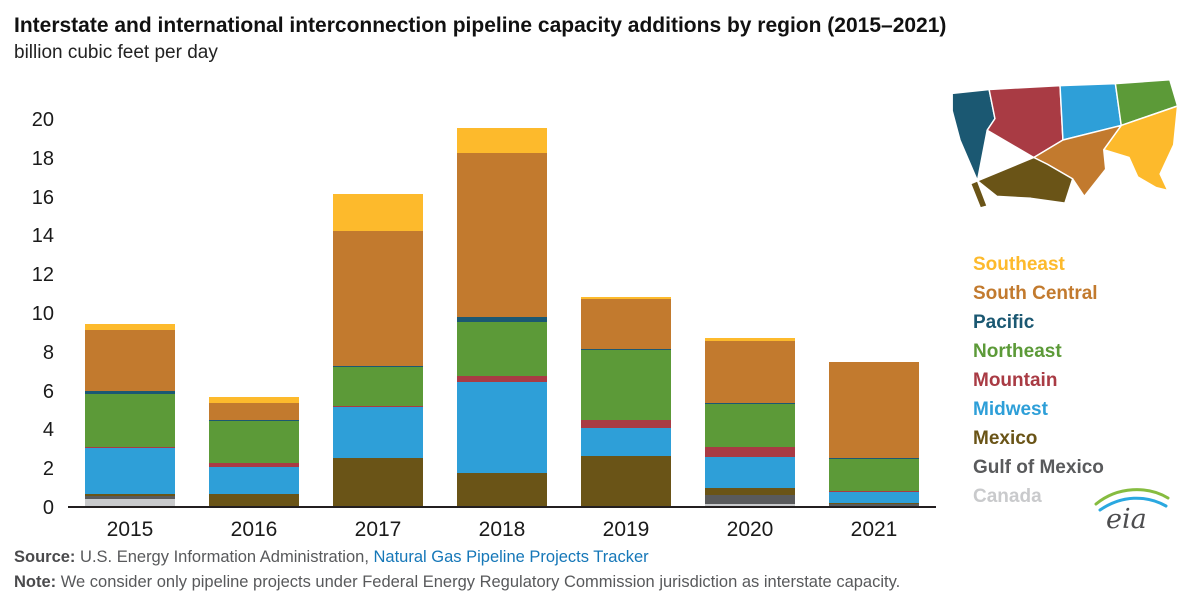  What do you see at coordinates (1038, 467) in the screenshot?
I see `legend-item-gulf-of-mexico: Gulf of Mexico` at bounding box center [1038, 467].